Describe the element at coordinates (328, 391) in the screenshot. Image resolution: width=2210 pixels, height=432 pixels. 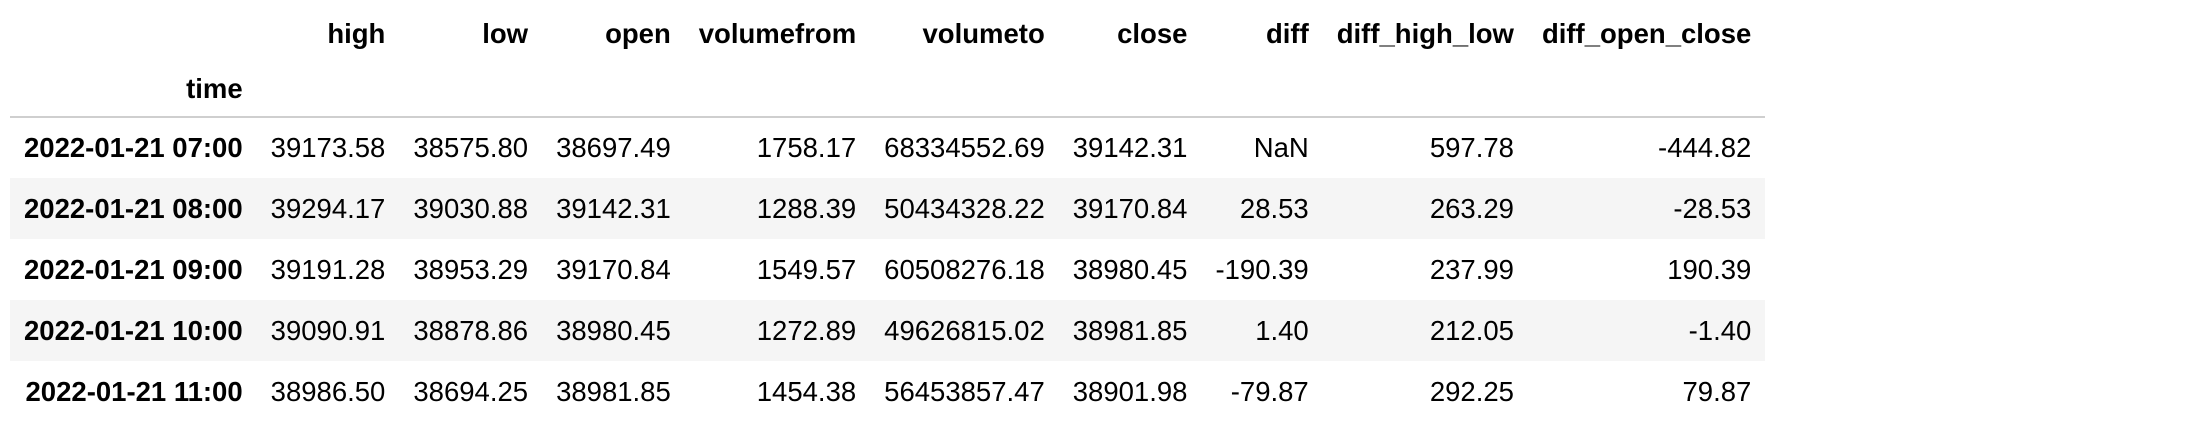
I see `cell-high: 38986.50` at that location.